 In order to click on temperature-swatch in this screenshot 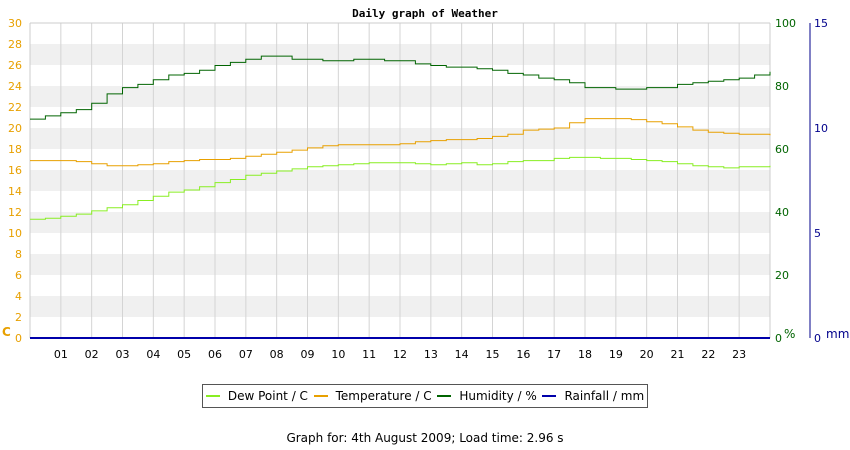, I will do `click(320, 396)`.